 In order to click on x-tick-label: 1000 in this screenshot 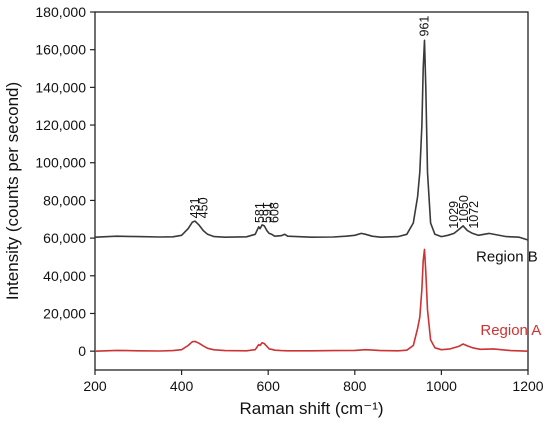, I will do `click(441, 386)`.